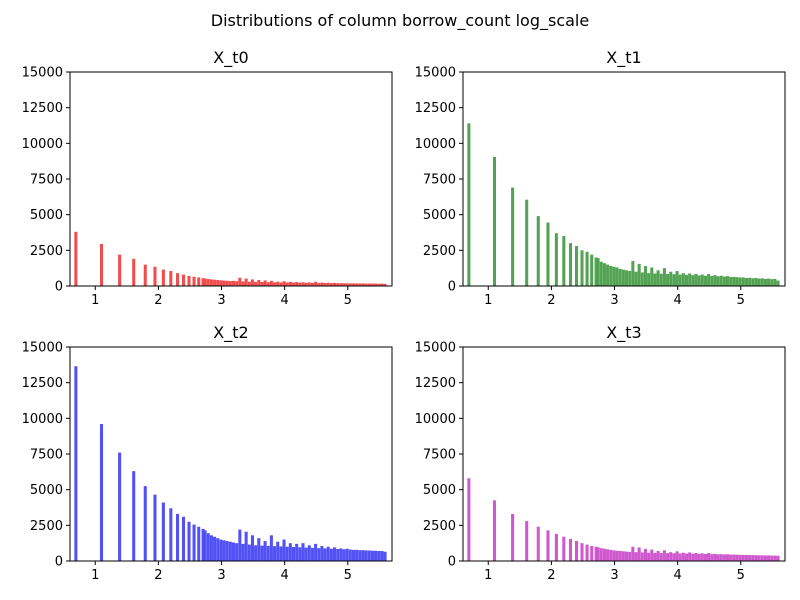  Describe the element at coordinates (46, 251) in the screenshot. I see `y-tick-label: 2500` at that location.